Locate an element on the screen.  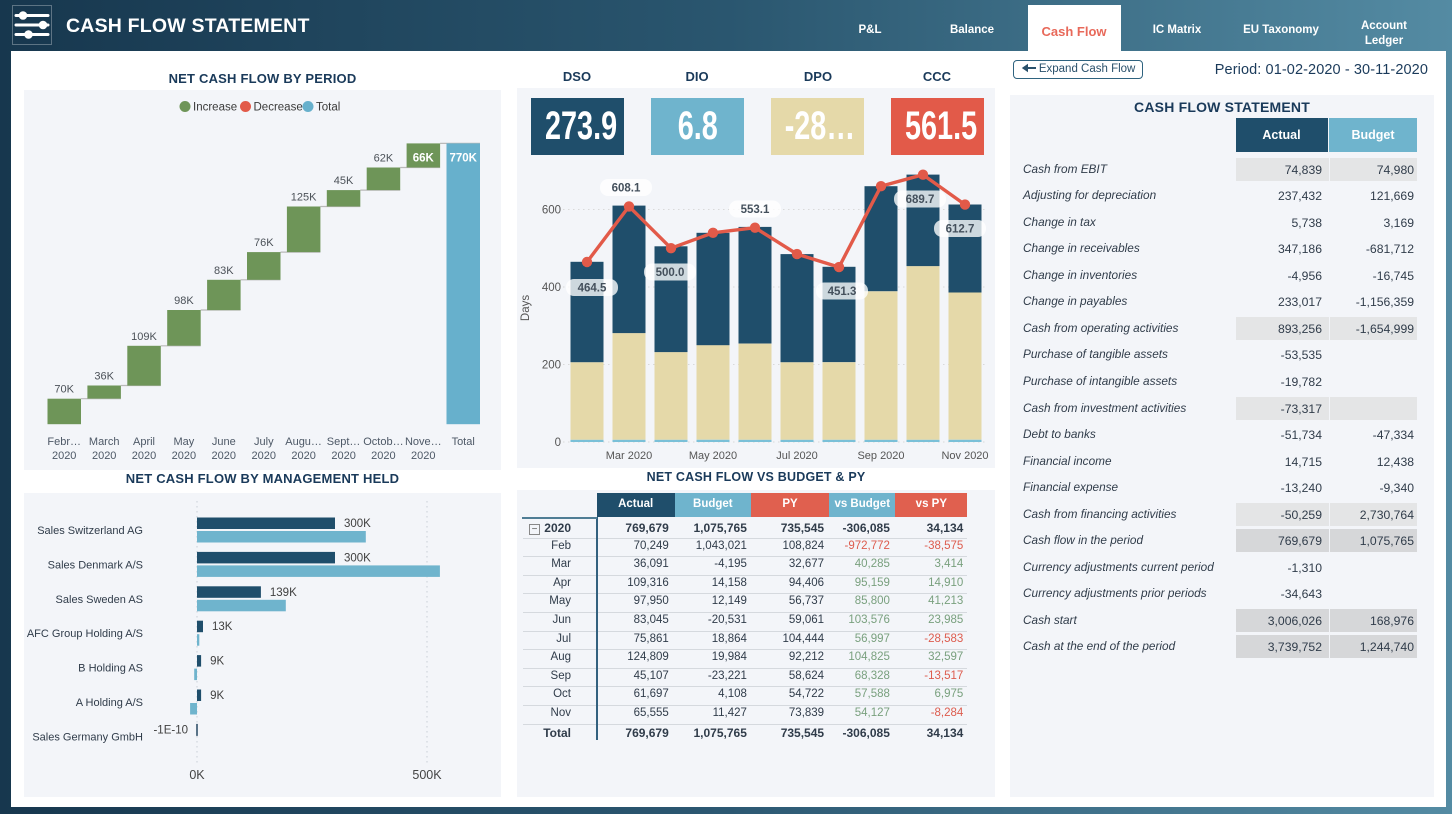
svg-text: Sep 2020 is located at coordinates (880, 456).